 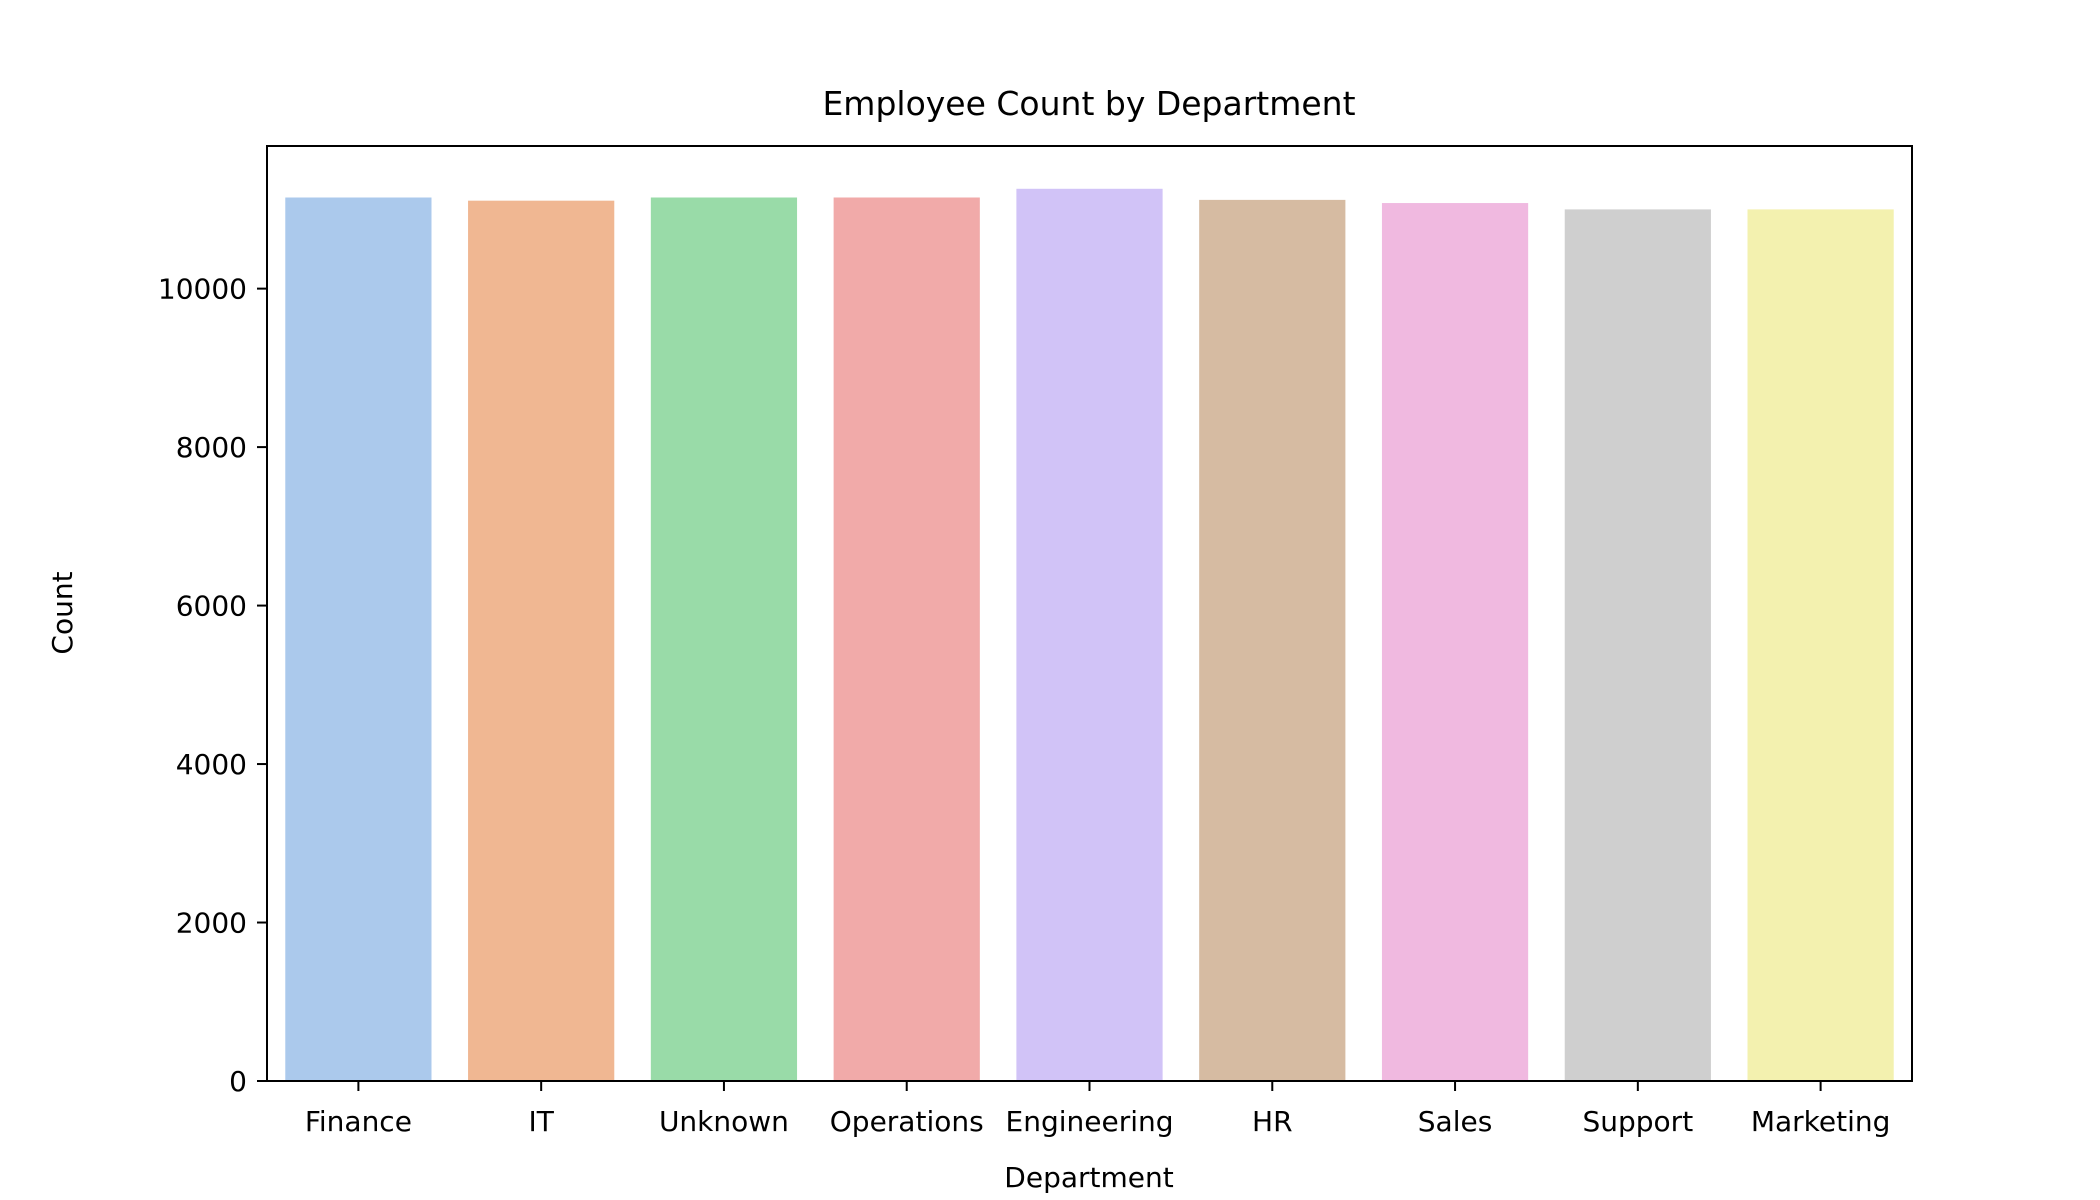 I want to click on x-tick-label: Marketing, so click(x=1821, y=1121).